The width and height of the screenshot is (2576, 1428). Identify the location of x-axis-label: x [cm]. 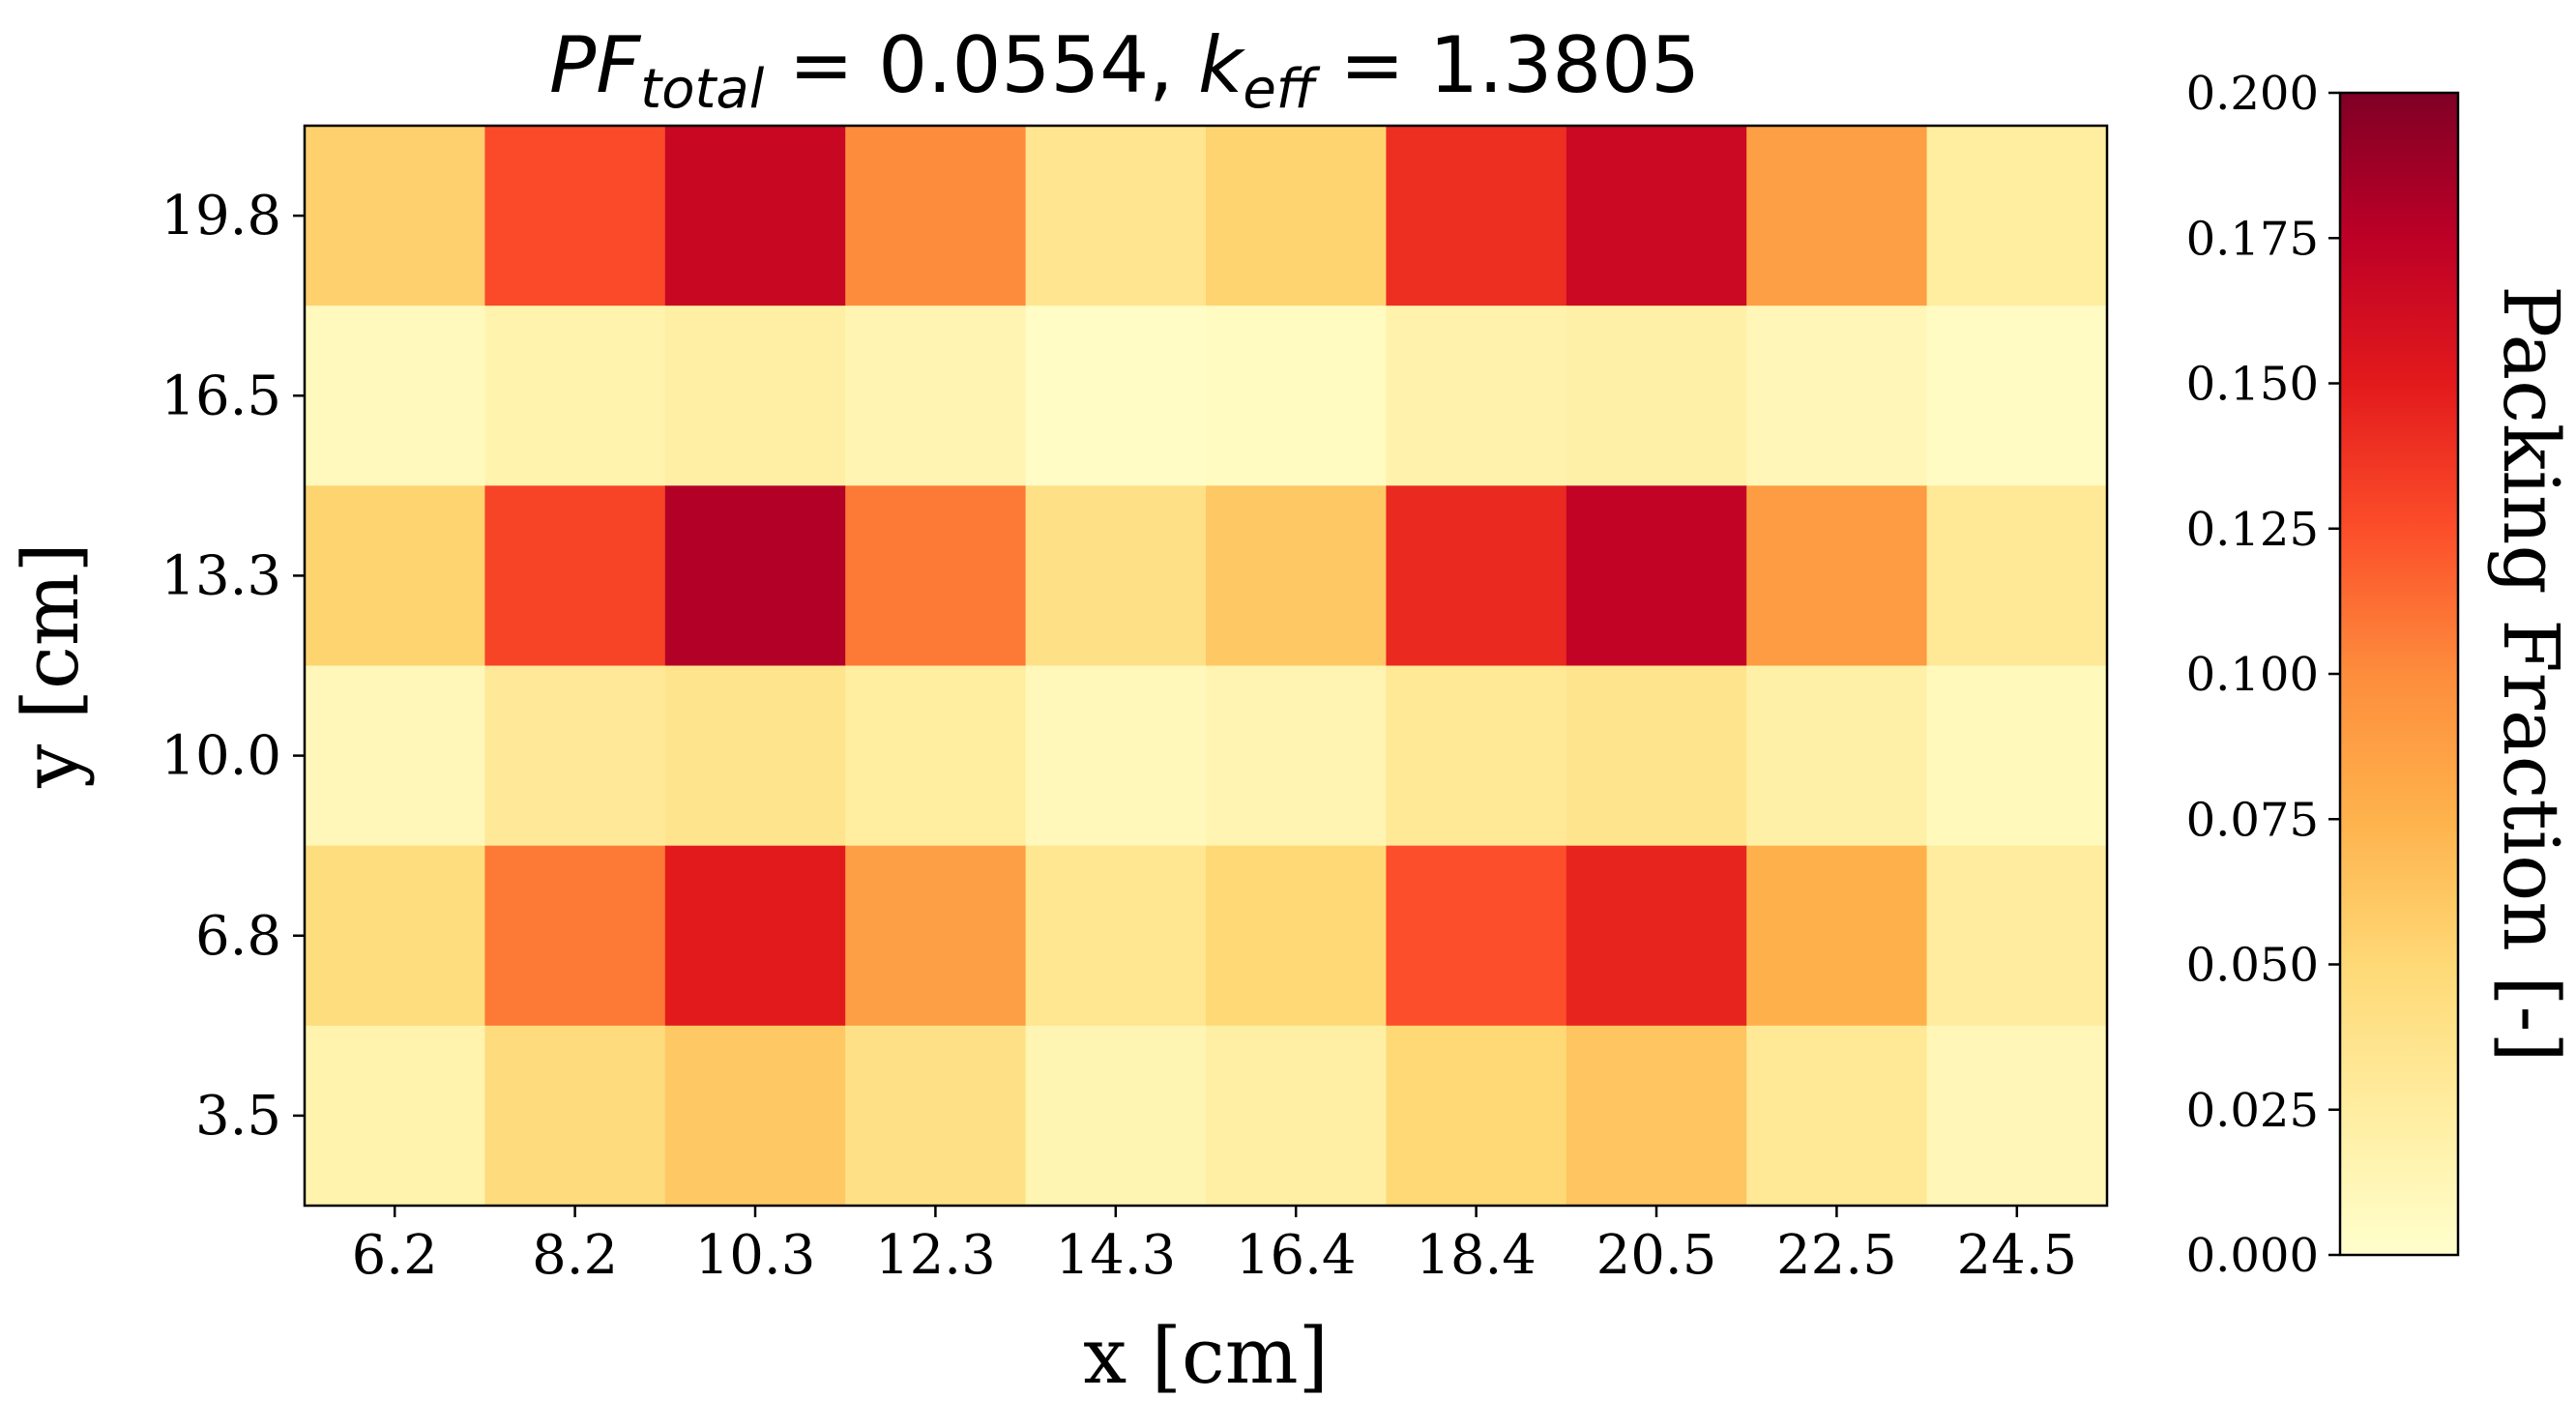
(1206, 1356).